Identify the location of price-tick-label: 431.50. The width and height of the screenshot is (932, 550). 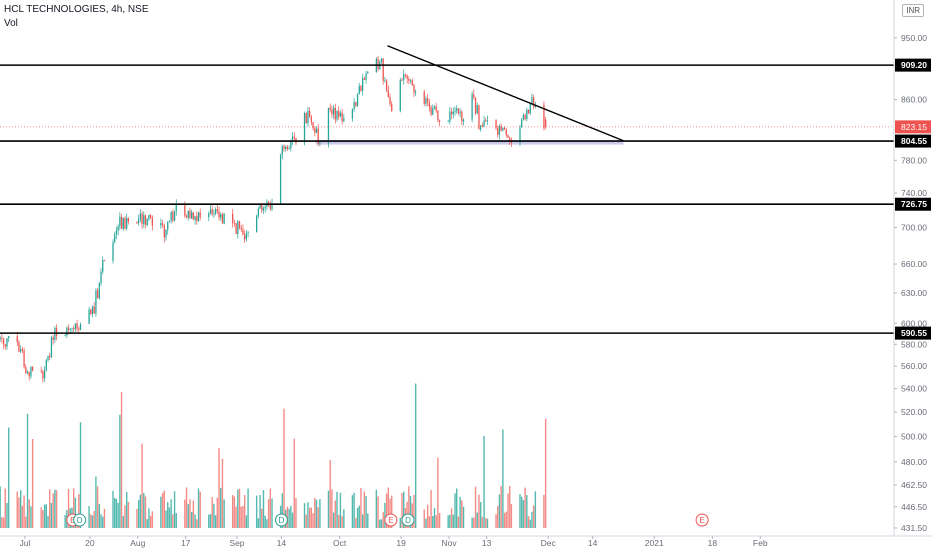
(914, 528).